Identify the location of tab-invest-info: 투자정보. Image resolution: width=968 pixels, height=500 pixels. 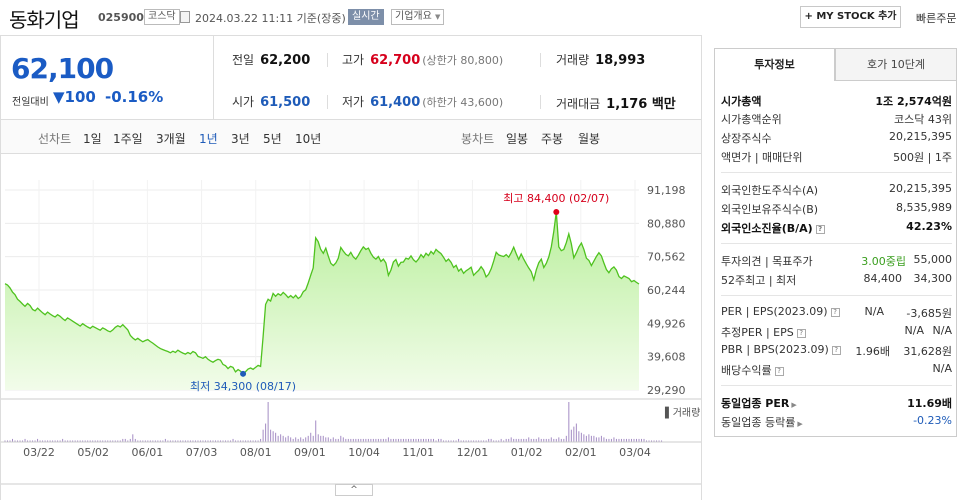
(774, 64).